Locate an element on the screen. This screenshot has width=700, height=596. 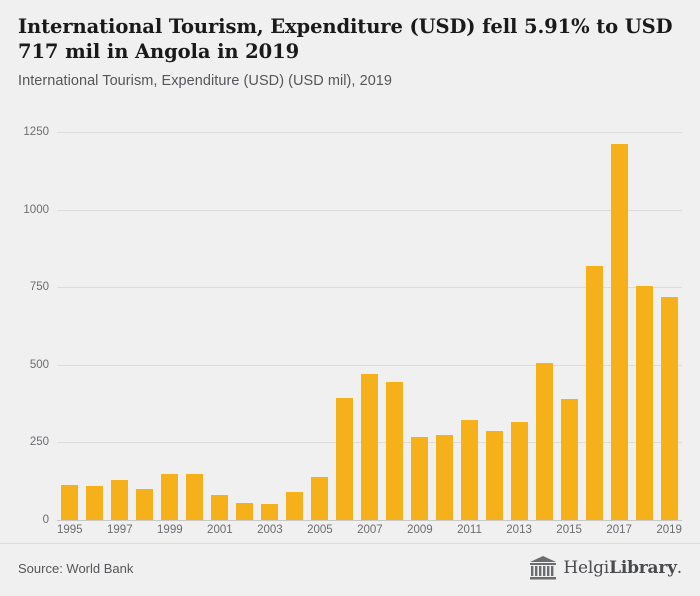
y-axis-tick-label: 0 is located at coordinates (45, 520).